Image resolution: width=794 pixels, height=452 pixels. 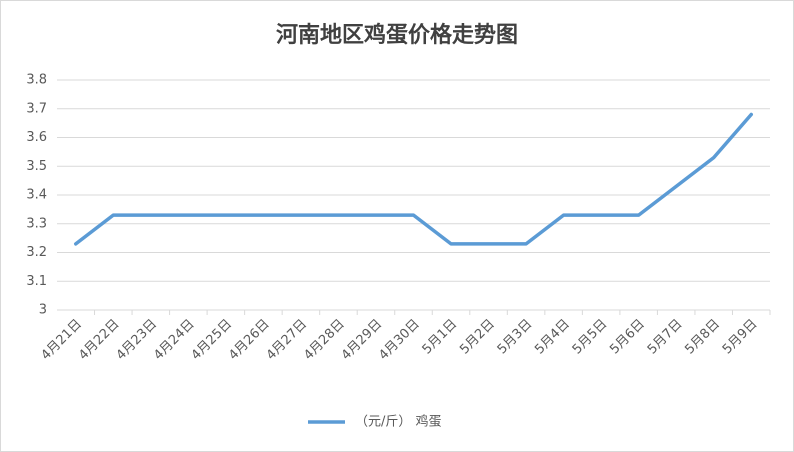 What do you see at coordinates (36, 137) in the screenshot?
I see `y-tick-label: 3.6` at bounding box center [36, 137].